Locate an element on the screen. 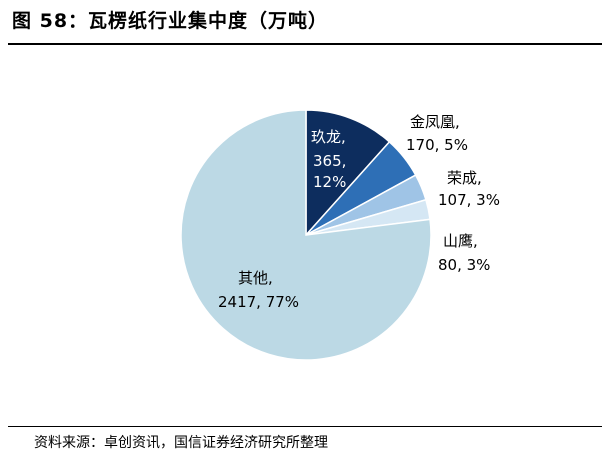 The height and width of the screenshot is (474, 610). slice-label-qita-value: 2417, 77% is located at coordinates (258, 302).